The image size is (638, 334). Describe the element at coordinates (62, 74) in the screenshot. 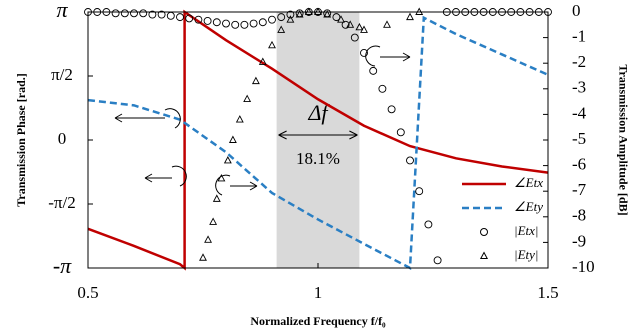

I see `y-tick-label: π/2` at that location.